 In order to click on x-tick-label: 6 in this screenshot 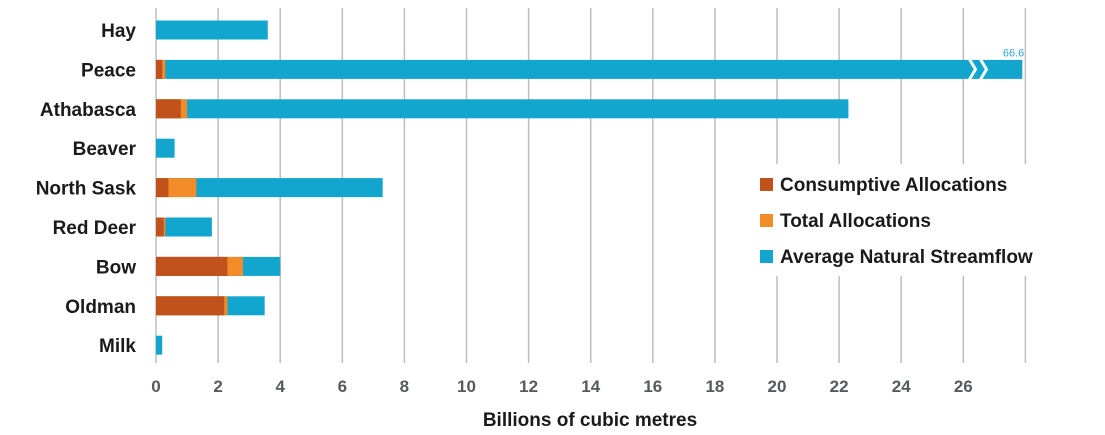, I will do `click(342, 386)`.